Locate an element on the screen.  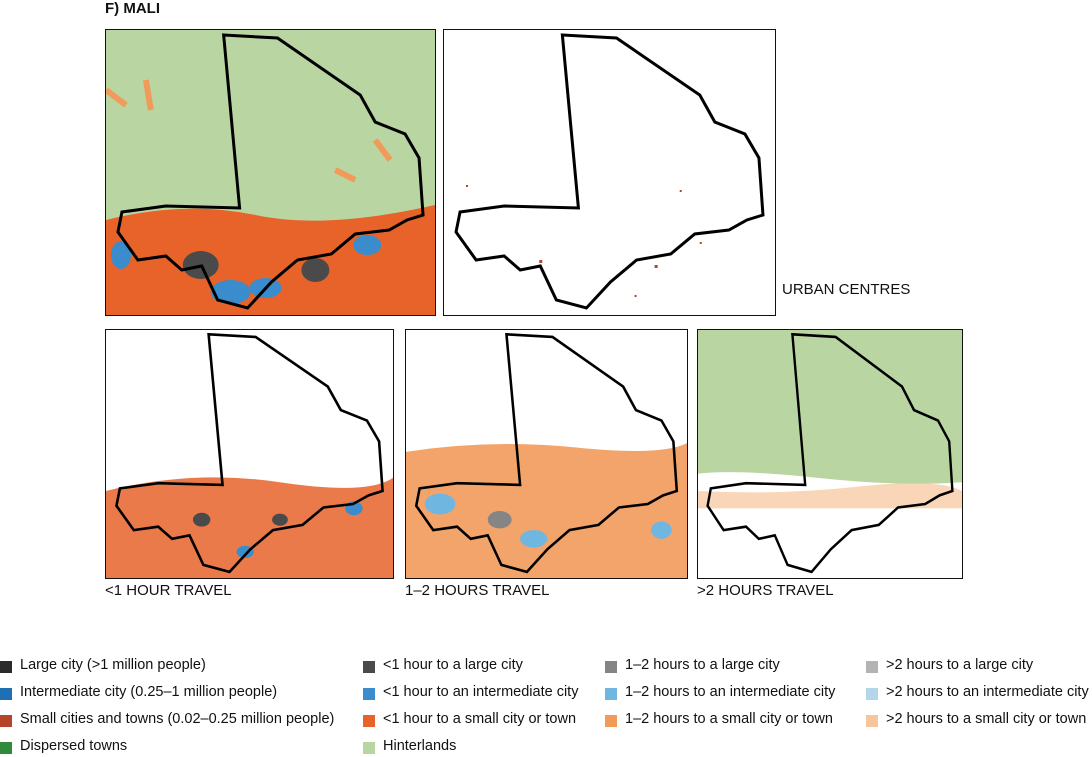
legend-label: Large city (>1 million people) is located at coordinates (113, 665).